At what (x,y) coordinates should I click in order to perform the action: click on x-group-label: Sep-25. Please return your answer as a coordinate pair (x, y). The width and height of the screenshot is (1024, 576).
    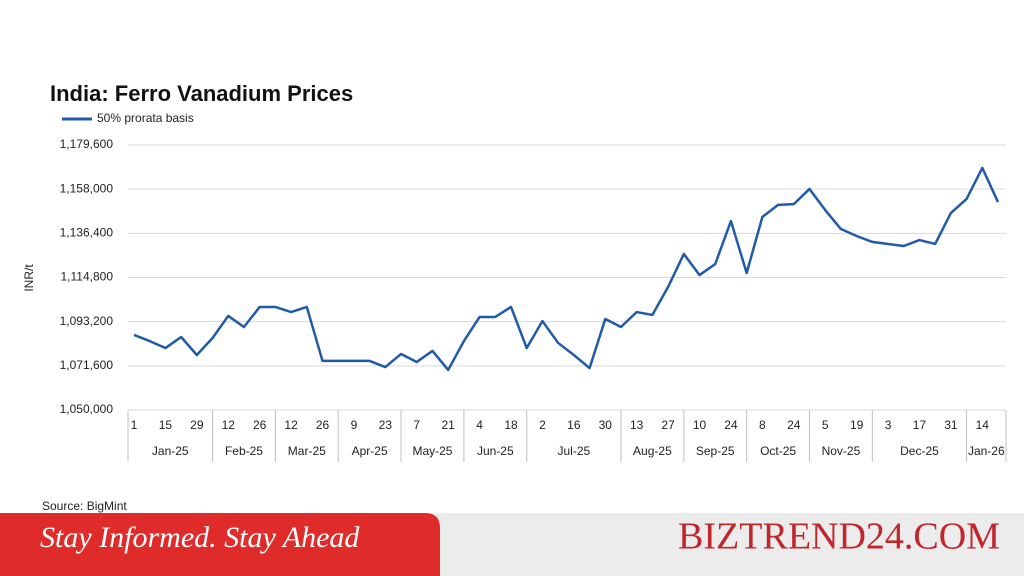
    Looking at the image, I should click on (715, 451).